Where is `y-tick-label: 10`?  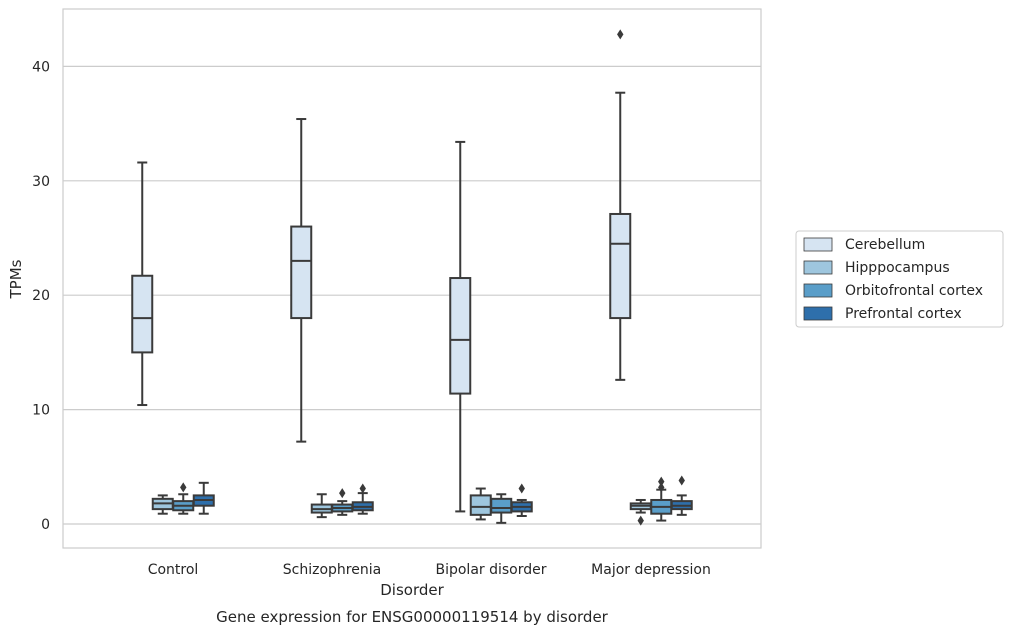 y-tick-label: 10 is located at coordinates (41, 411).